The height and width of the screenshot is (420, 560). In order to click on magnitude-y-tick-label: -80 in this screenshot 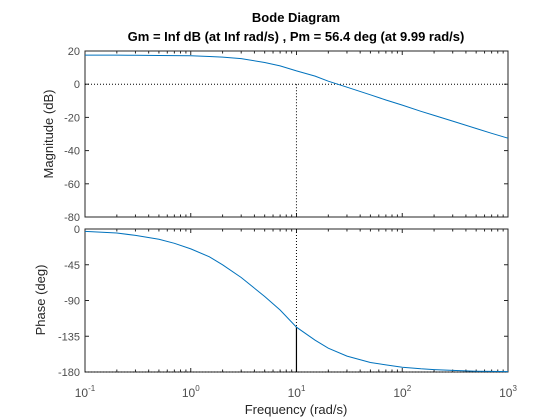, I will do `click(72, 218)`.